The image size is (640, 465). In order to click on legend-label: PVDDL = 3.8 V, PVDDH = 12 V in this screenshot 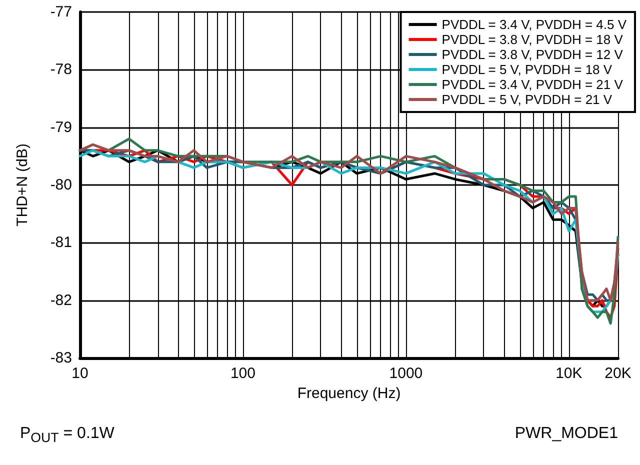, I will do `click(533, 54)`.